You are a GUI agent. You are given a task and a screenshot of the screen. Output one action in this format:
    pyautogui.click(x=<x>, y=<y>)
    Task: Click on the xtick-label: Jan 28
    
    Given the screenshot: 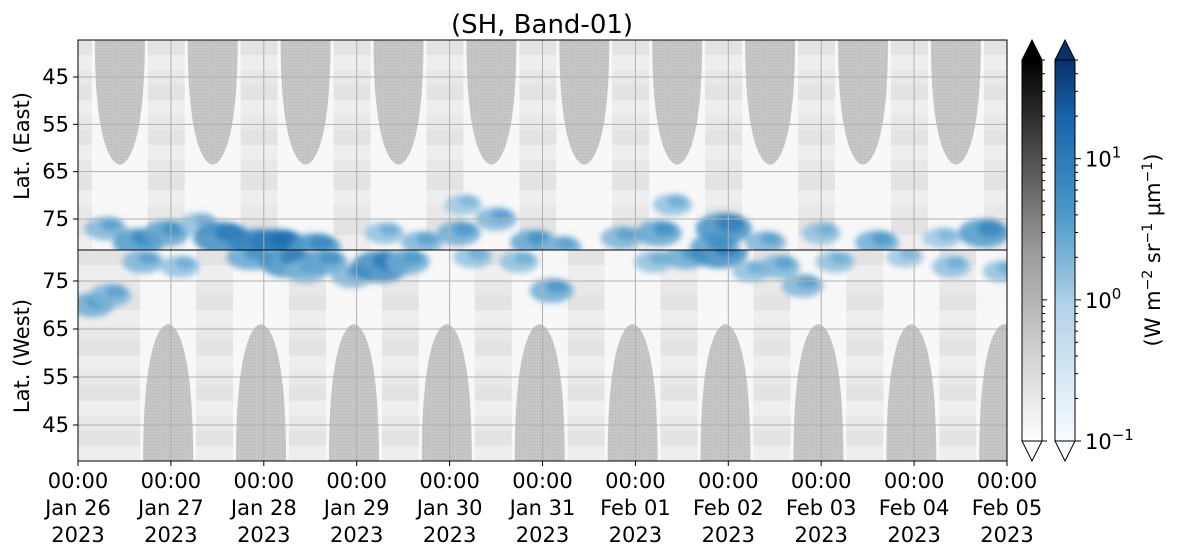 What is the action you would take?
    pyautogui.click(x=263, y=508)
    